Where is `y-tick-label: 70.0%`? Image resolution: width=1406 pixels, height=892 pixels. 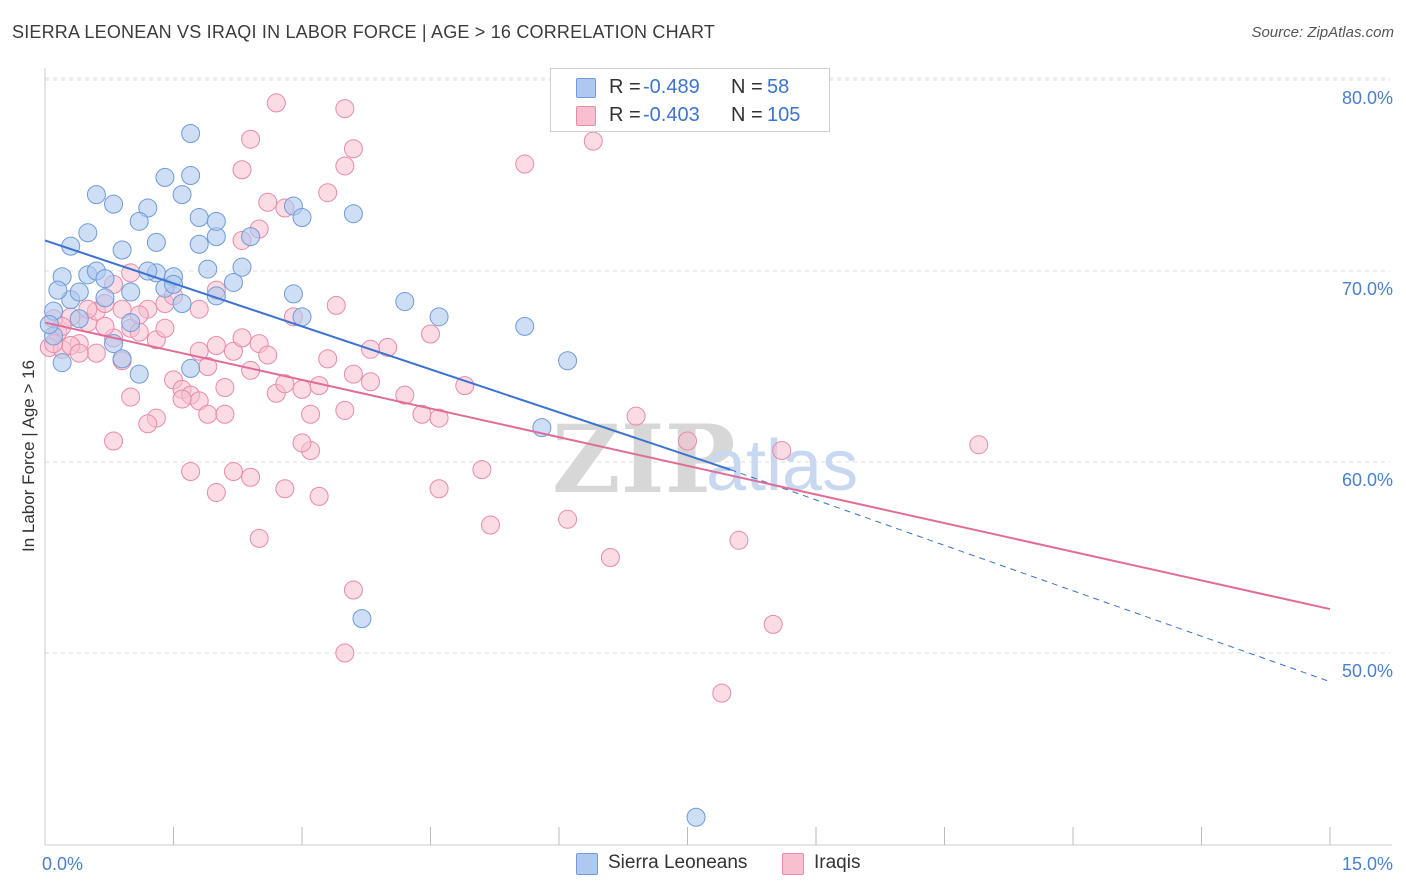 y-tick-label: 70.0% is located at coordinates (1367, 289).